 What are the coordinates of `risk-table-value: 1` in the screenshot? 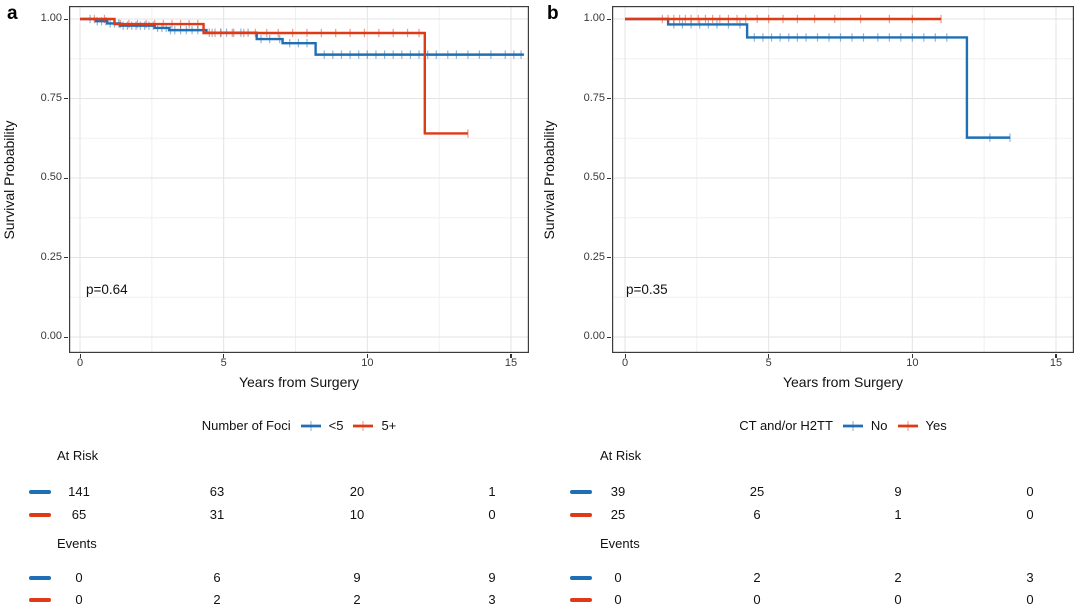 It's located at (898, 514).